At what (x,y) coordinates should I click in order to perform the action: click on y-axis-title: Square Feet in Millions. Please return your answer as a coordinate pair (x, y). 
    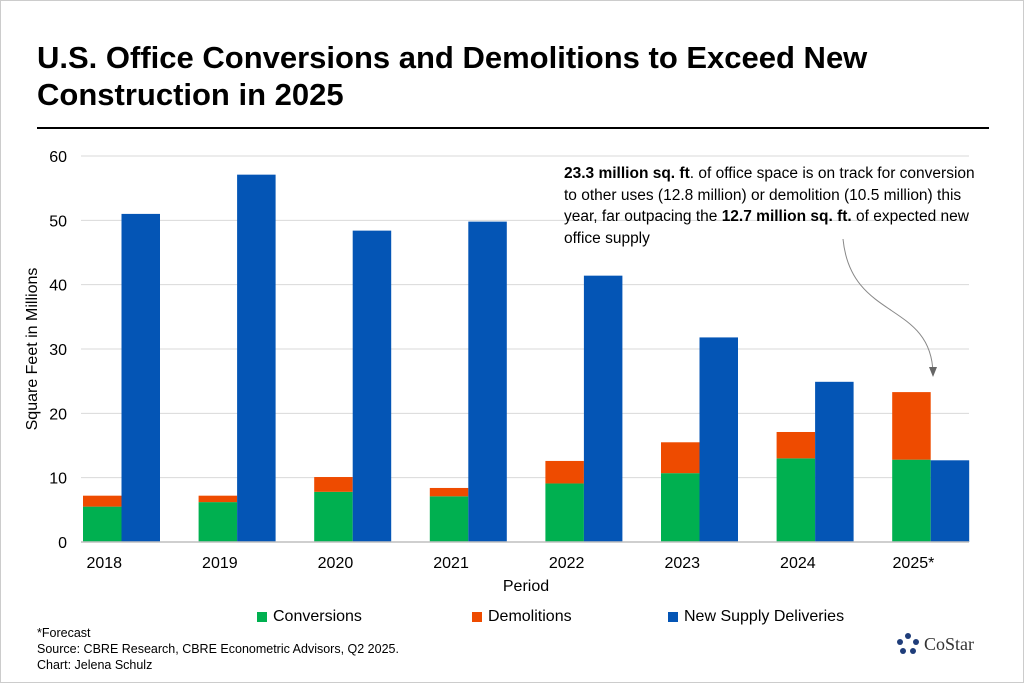
    Looking at the image, I should click on (32, 349).